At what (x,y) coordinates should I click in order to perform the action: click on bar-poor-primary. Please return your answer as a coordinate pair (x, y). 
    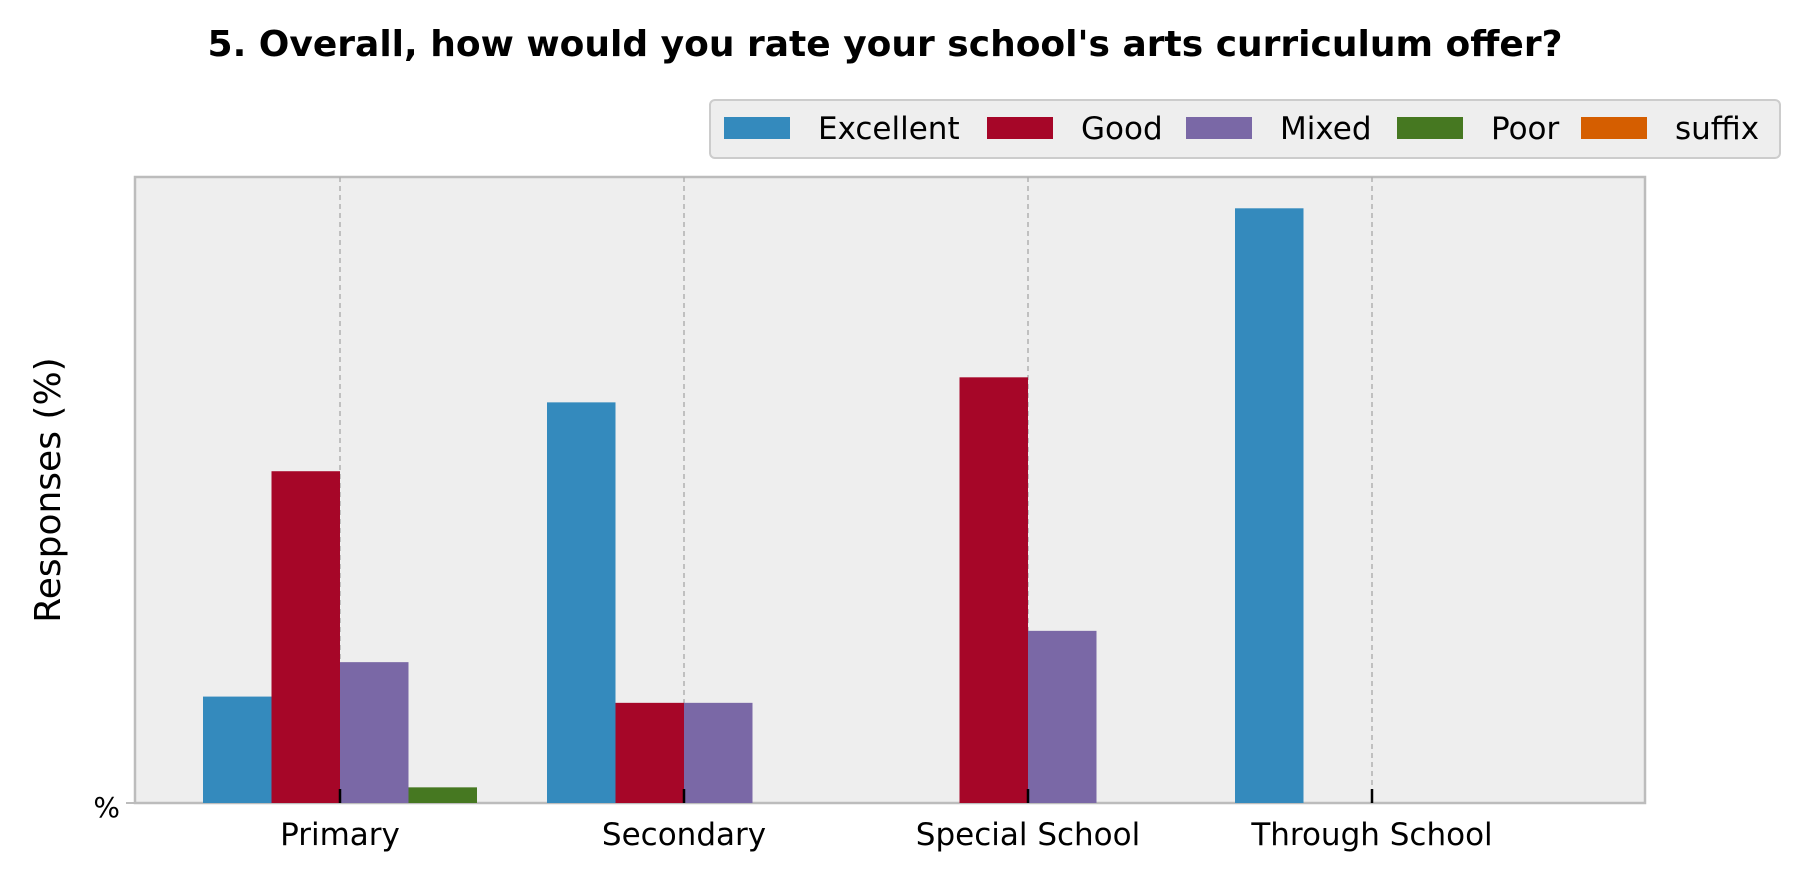
    Looking at the image, I should click on (442, 795).